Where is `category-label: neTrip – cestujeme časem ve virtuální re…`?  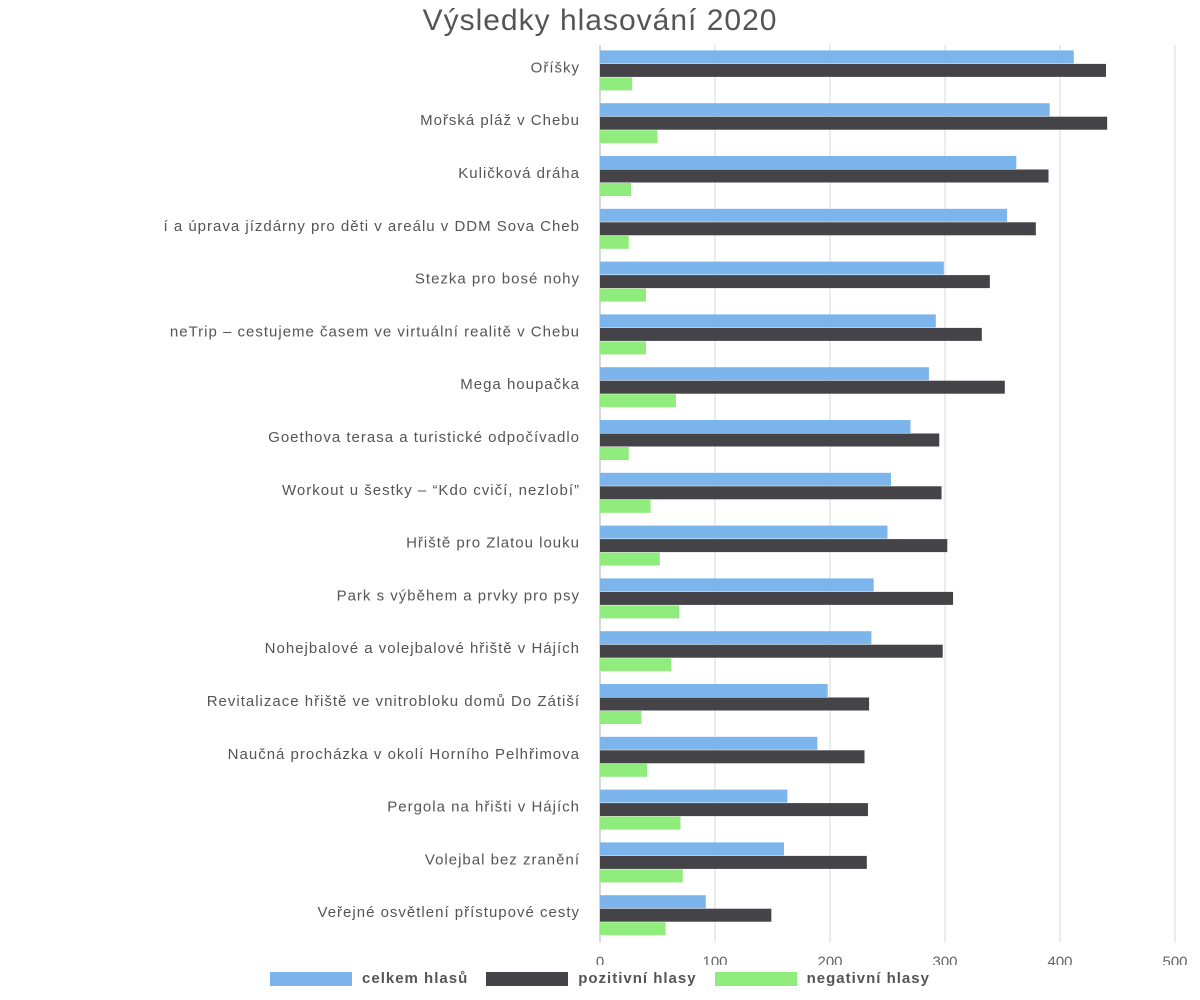 category-label: neTrip – cestujeme časem ve virtuální re… is located at coordinates (375, 331).